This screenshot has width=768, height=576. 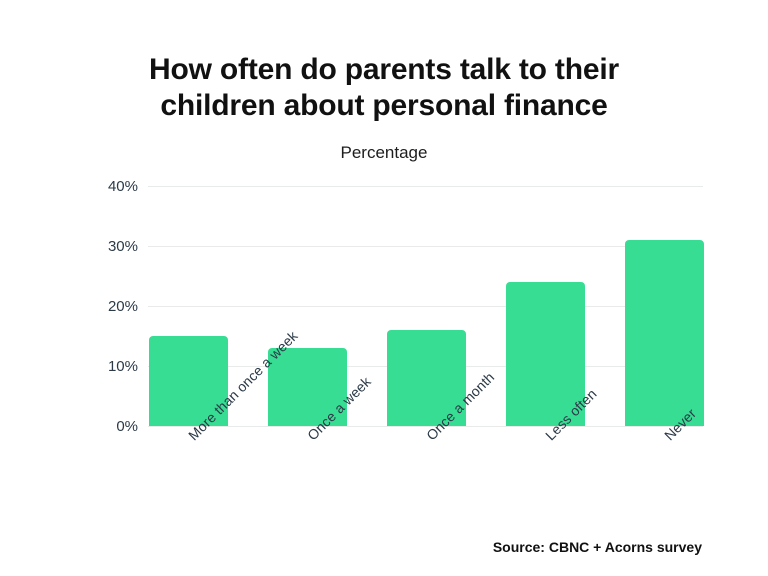 I want to click on y-axis-tick-label: 30%, so click(x=122, y=246).